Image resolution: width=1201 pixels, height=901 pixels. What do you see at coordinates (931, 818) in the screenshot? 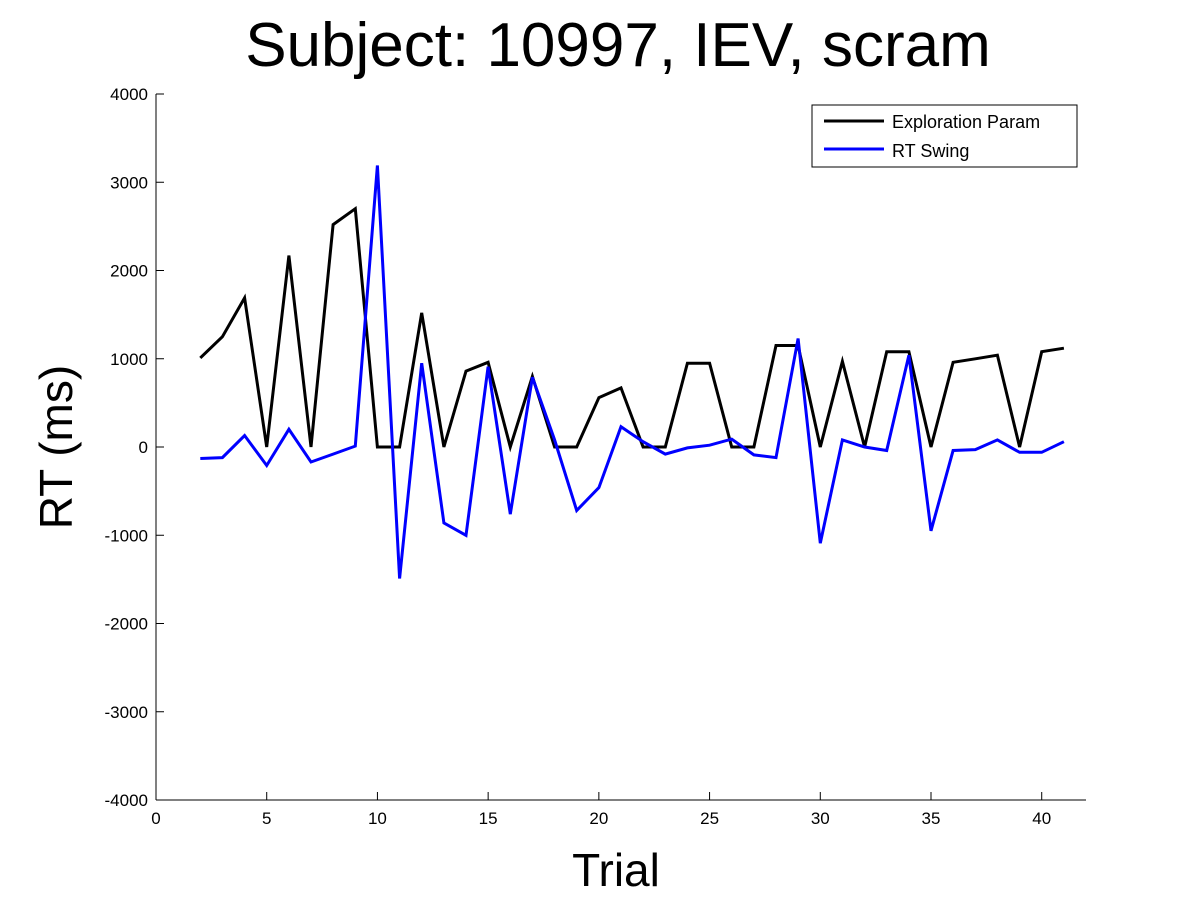
I see `x-tick-label: 35` at bounding box center [931, 818].